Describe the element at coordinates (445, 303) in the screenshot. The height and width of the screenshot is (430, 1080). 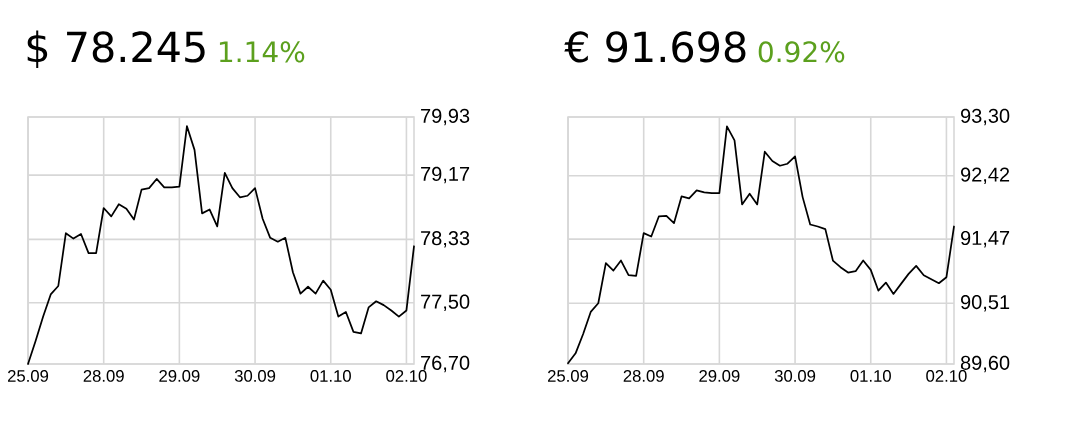
I see `y-tick-label: 77,50` at that location.